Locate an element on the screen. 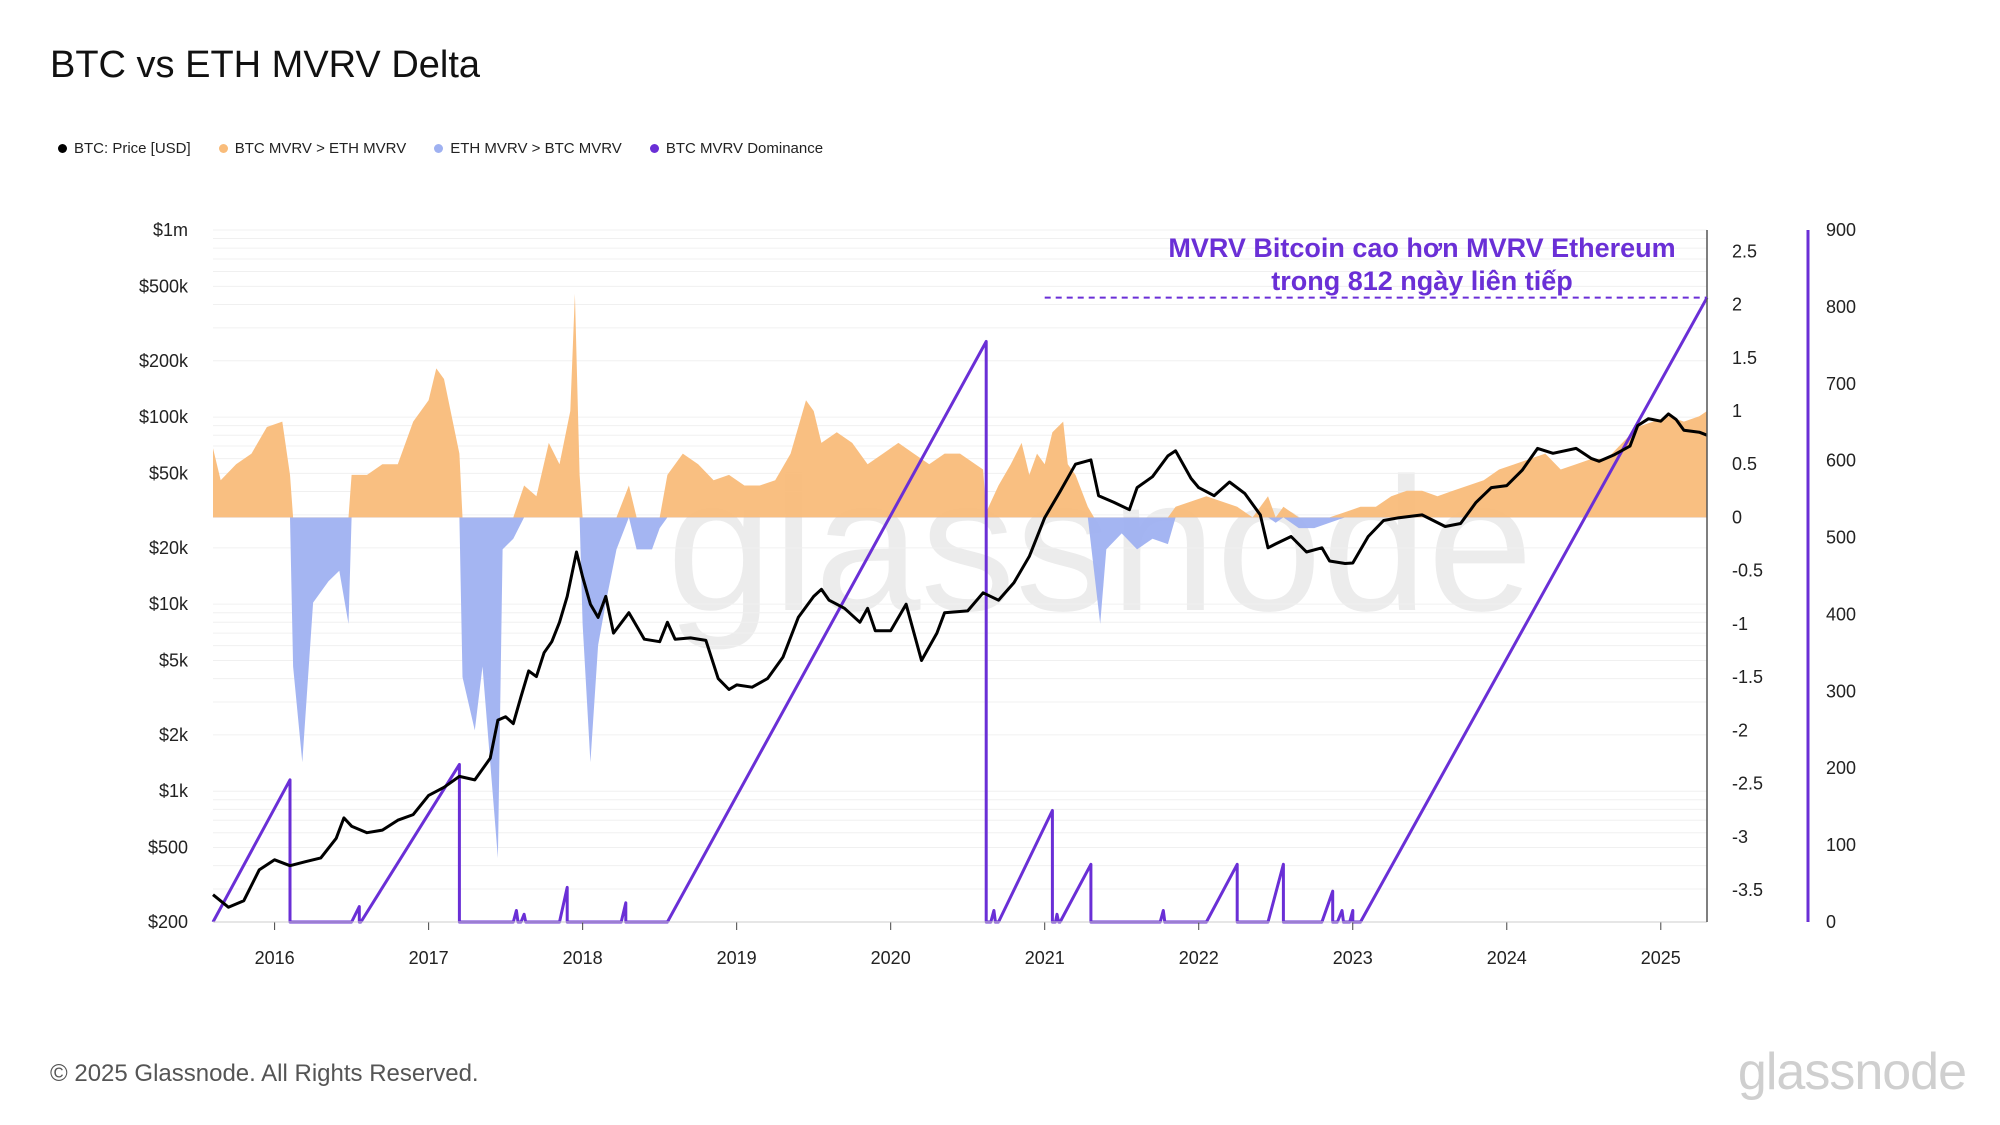 The width and height of the screenshot is (2000, 1125). y-right-tick-label: 800 is located at coordinates (1841, 307).